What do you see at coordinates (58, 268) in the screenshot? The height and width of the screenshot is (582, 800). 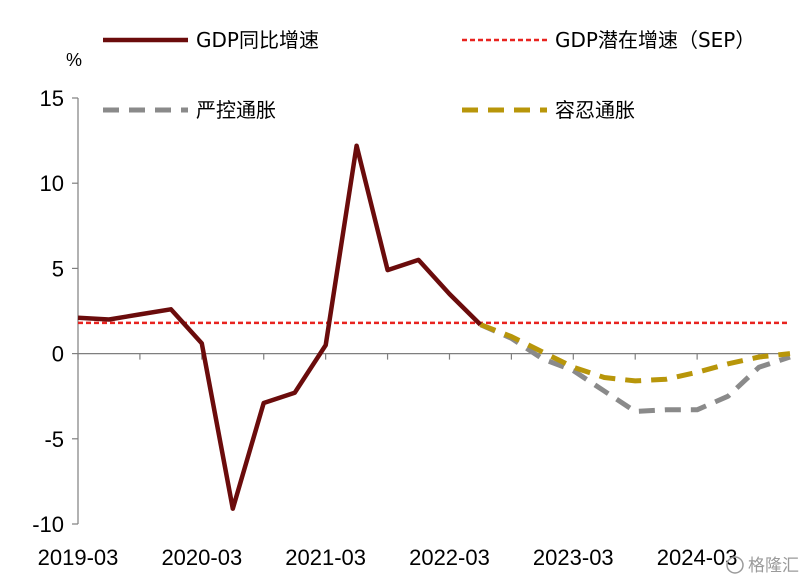 I see `y-tick-label: 5` at bounding box center [58, 268].